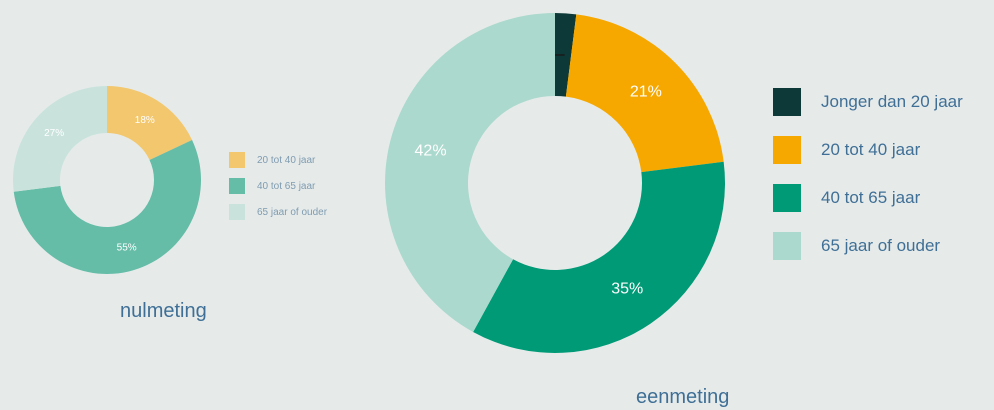 This screenshot has height=410, width=994. I want to click on legend-label: Jonger dan 20 jaar, so click(892, 101).